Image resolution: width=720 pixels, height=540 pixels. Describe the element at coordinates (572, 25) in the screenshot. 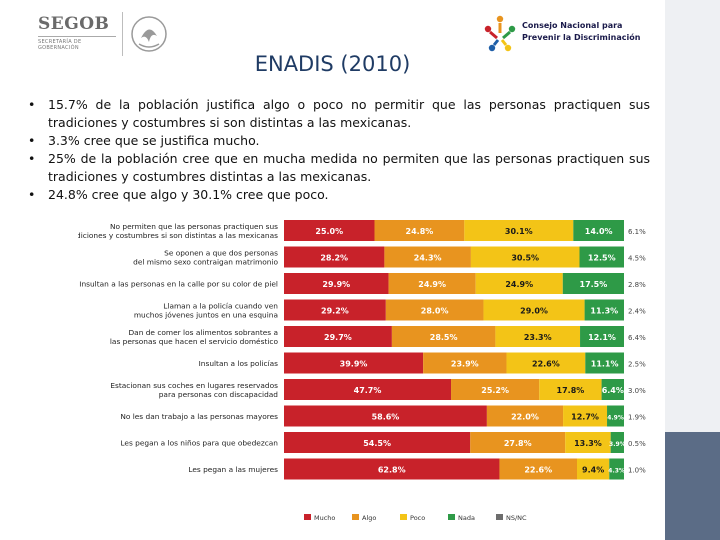

I see `conapred-line-1: Consejo Nacional para` at that location.